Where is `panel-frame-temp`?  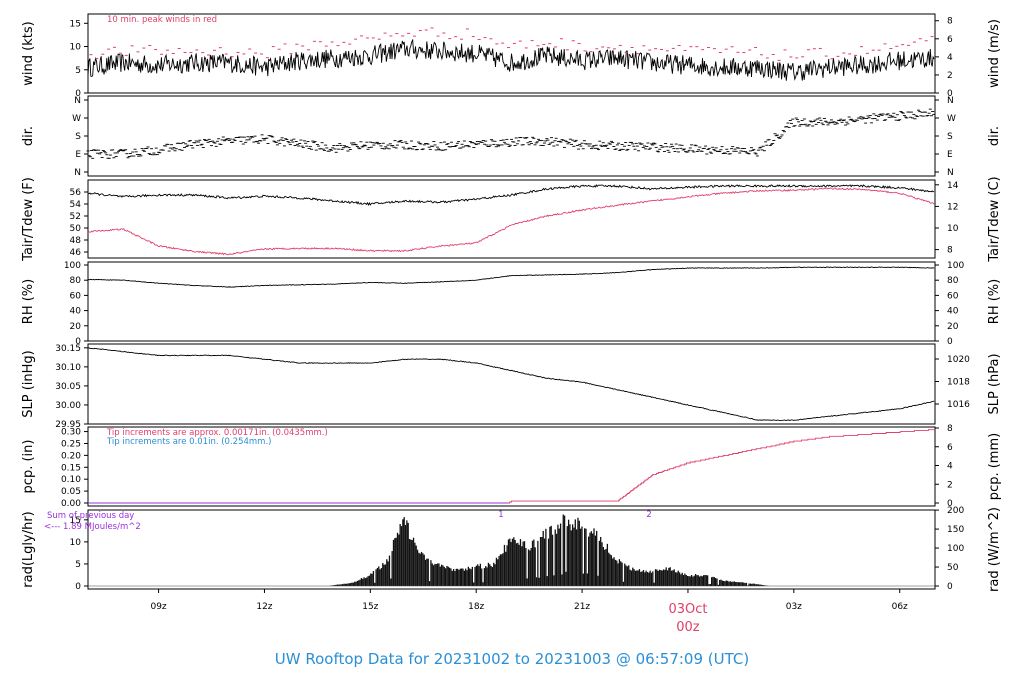 panel-frame-temp is located at coordinates (511, 219).